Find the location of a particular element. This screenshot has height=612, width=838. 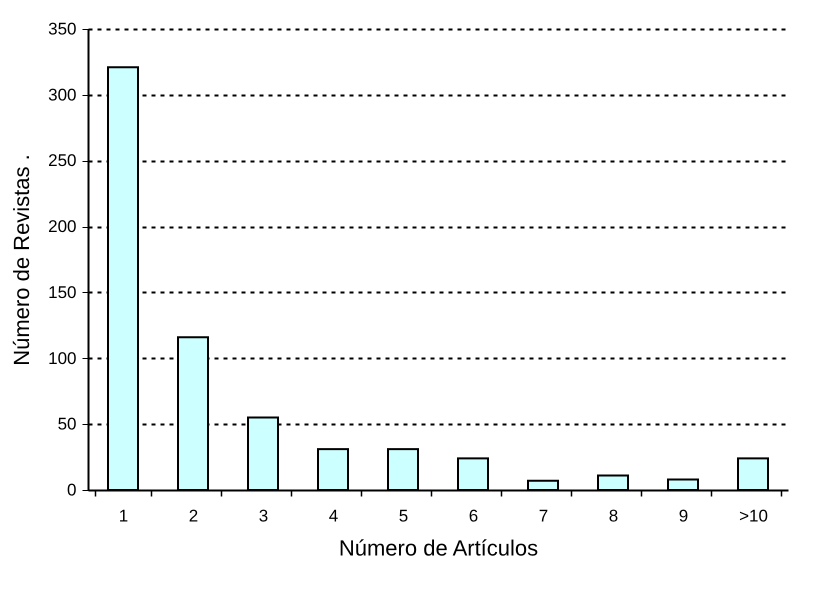

x-tick-label: 8 is located at coordinates (613, 516).